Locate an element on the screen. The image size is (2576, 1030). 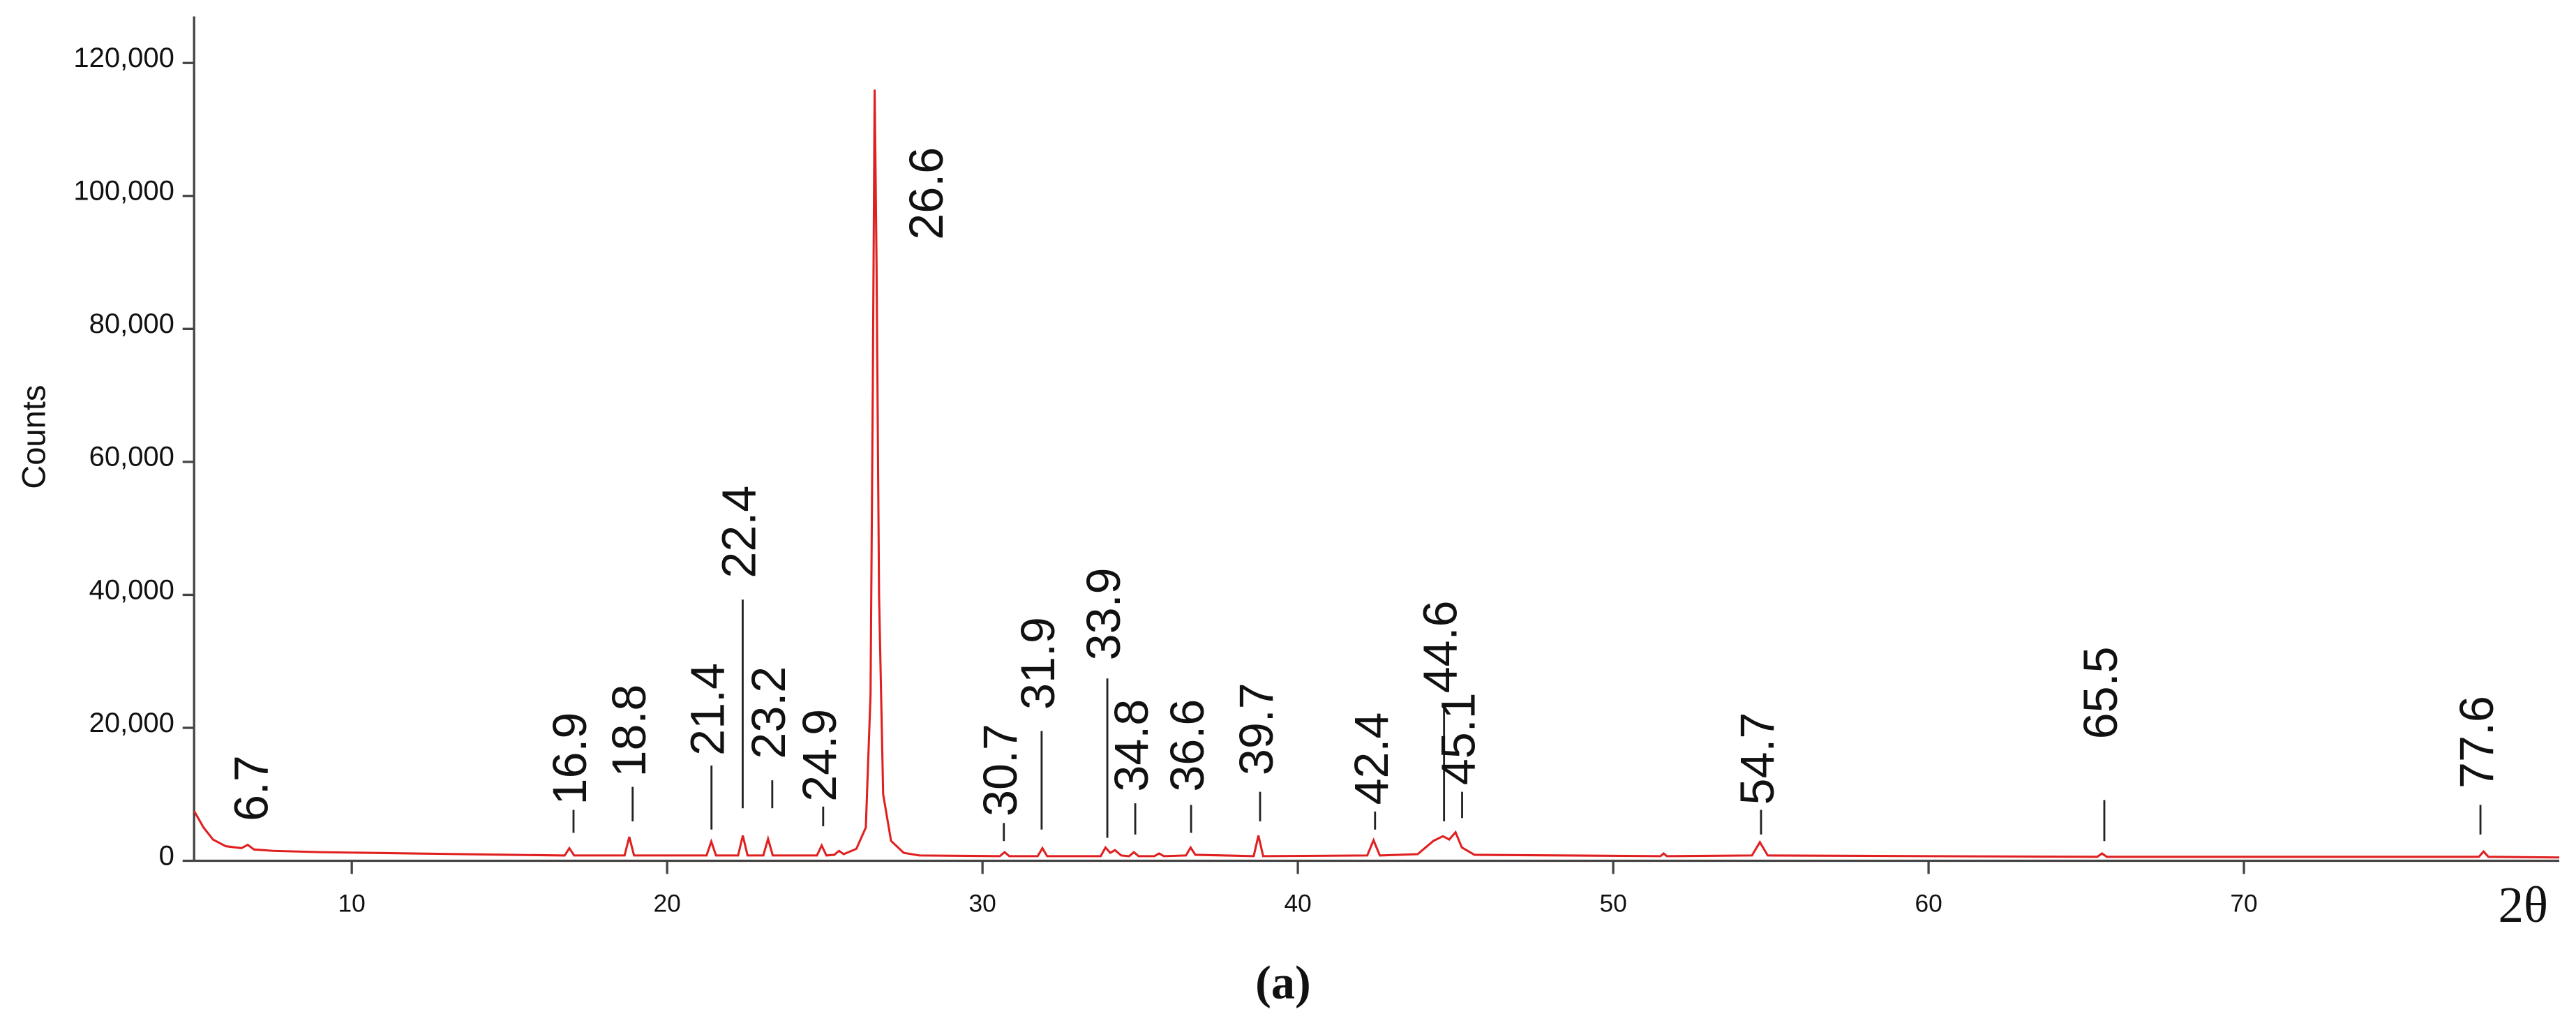
x-tick-label: 50 is located at coordinates (1612, 903).